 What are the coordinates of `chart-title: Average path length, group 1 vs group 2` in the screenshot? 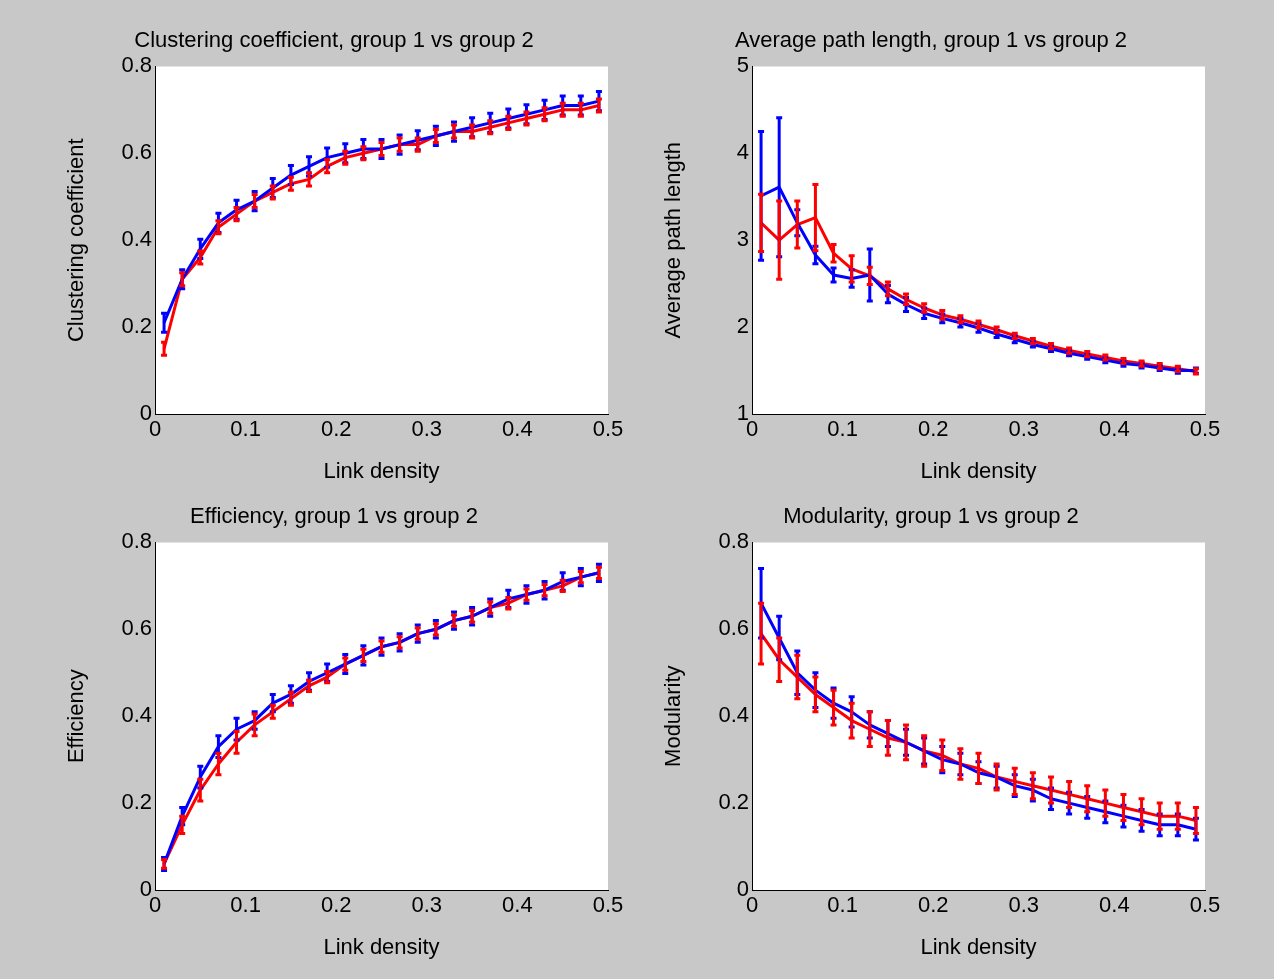 It's located at (931, 40).